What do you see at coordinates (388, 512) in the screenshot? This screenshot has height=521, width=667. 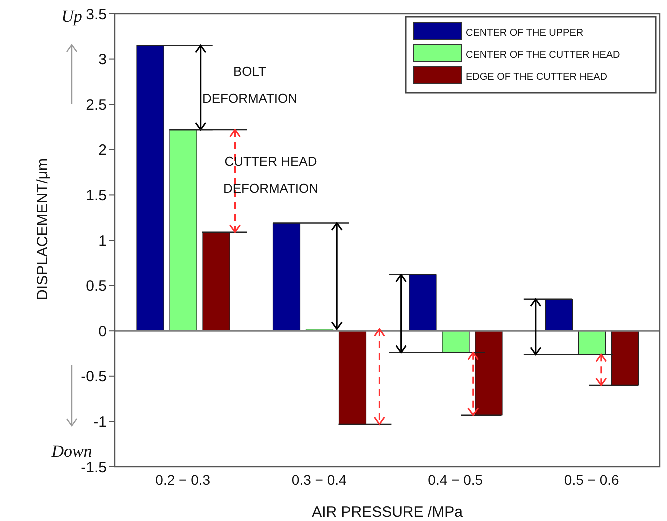 I see `x-axis-title: AIR PRESSURE /MPa` at bounding box center [388, 512].